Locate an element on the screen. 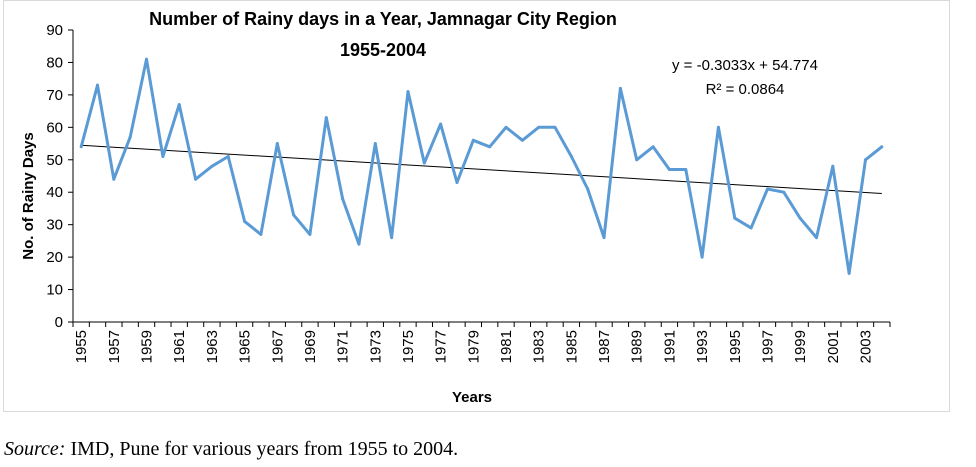 This screenshot has width=976, height=467. y-axis: 0 10 20 30 40 50 60 70 80 90 is located at coordinates (60, 176).